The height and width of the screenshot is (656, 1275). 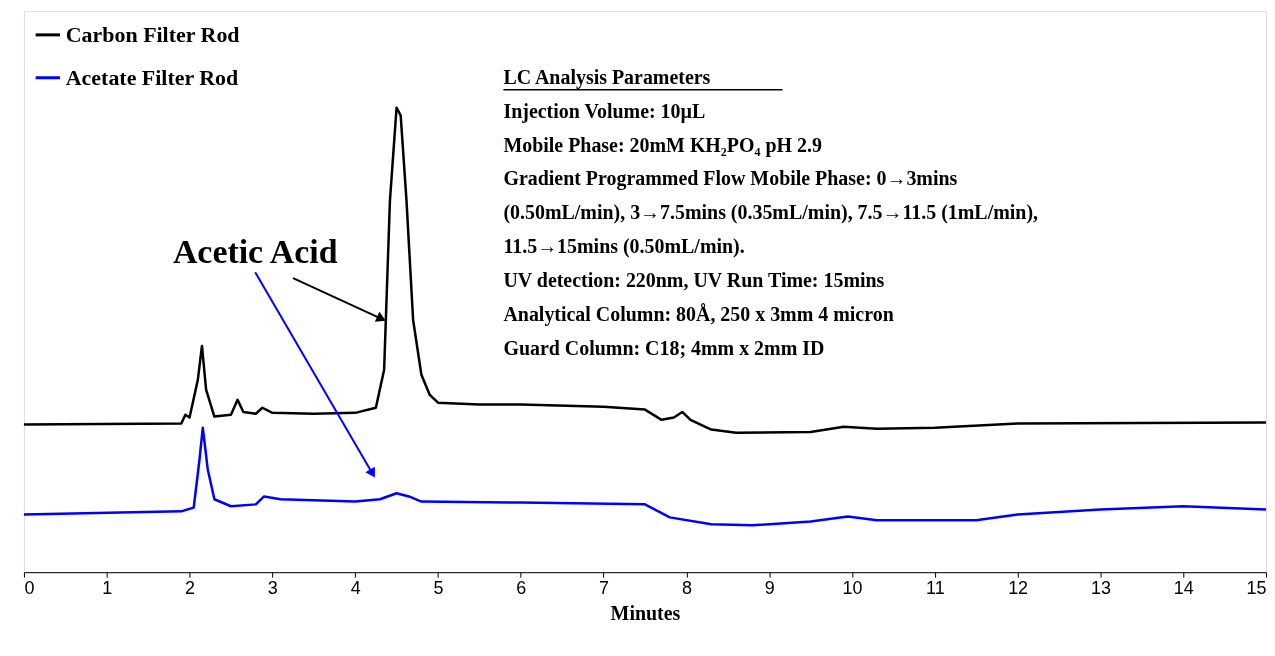 I want to click on text: LC Analysis Parameters, so click(x=607, y=77).